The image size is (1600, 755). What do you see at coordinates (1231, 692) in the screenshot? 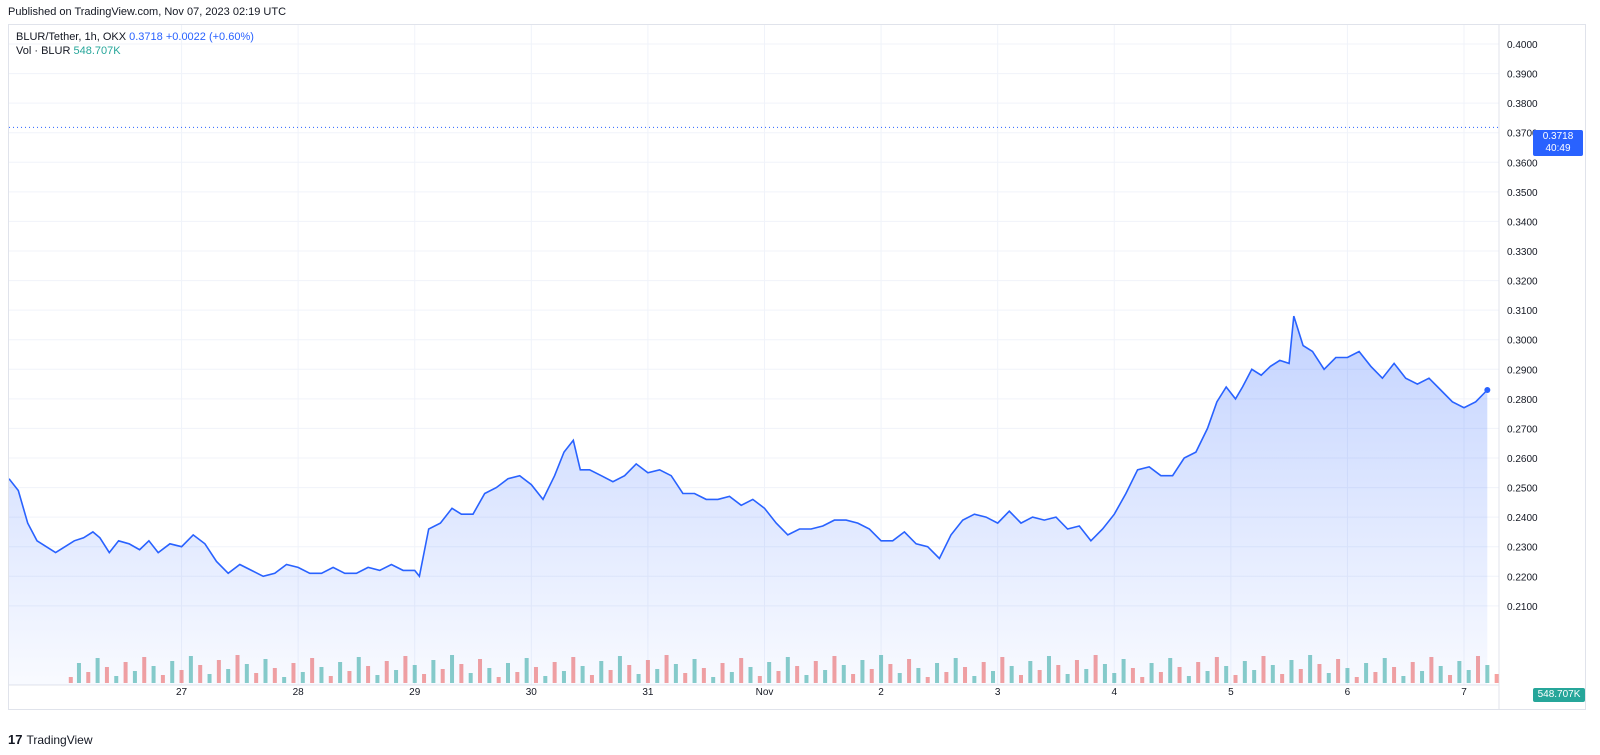
I see `x-tick-label: 5` at bounding box center [1231, 692].